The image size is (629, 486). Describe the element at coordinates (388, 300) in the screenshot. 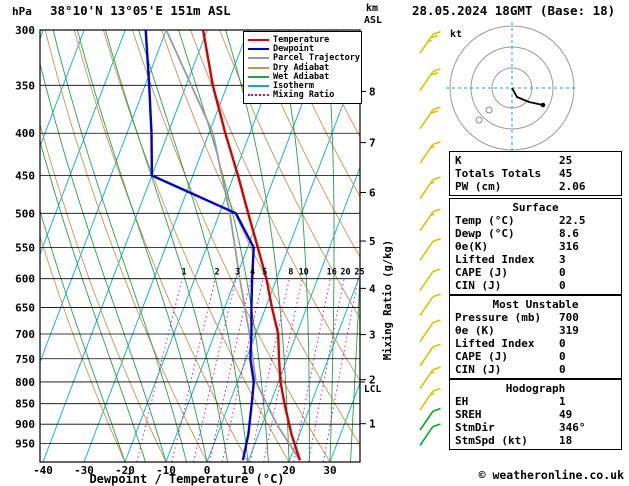

I see `mixing-ratio-axis-title: Mixing Ratio (g/kg)` at that location.